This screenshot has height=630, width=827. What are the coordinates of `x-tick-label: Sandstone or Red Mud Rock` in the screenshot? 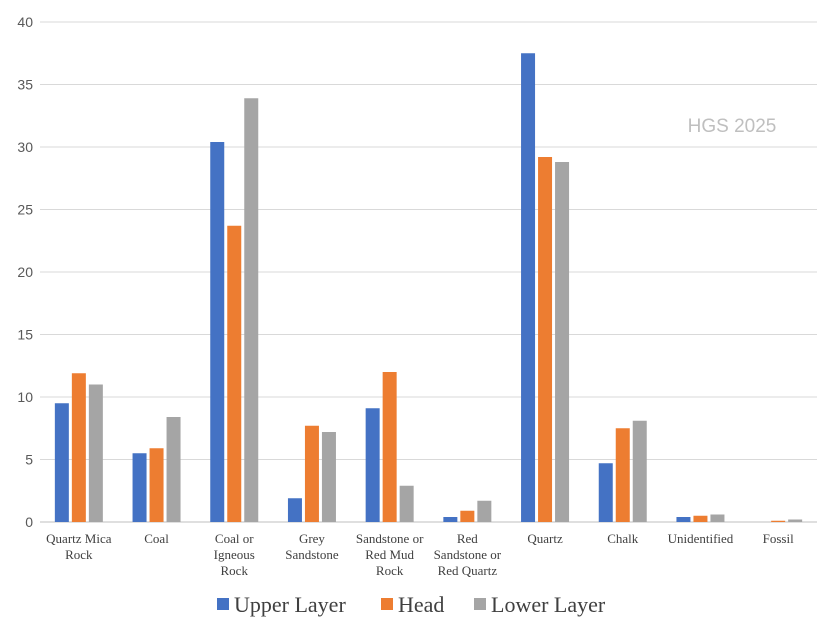 It's located at (390, 554).